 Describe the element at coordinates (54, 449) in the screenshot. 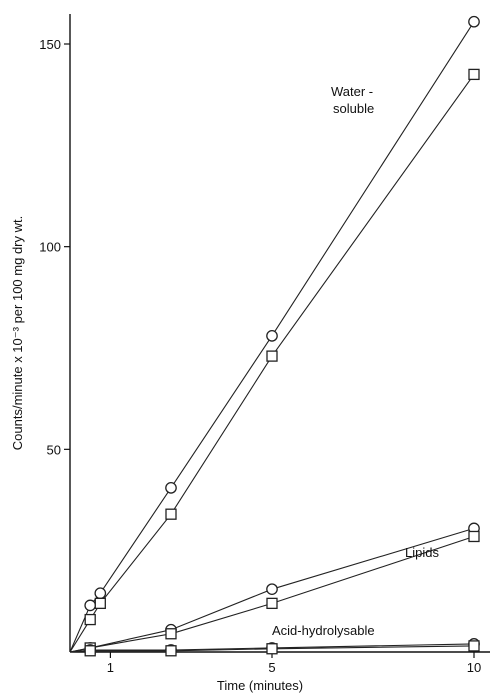

I see `y-tick-label: 50` at that location.